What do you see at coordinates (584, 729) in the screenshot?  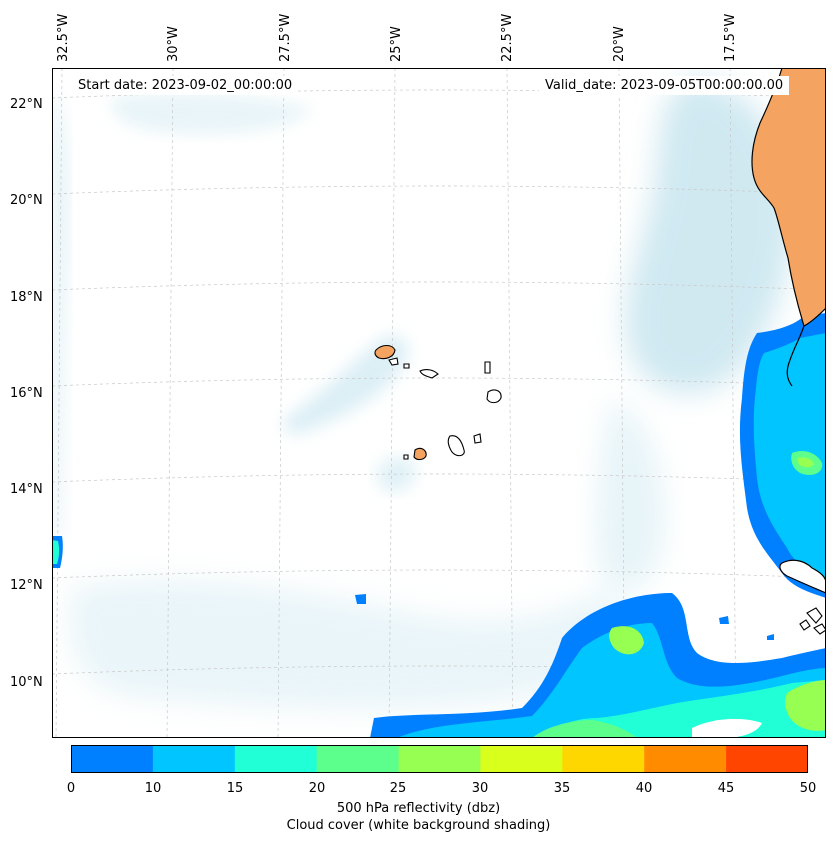 I see `reflectivity-25-south` at bounding box center [584, 729].